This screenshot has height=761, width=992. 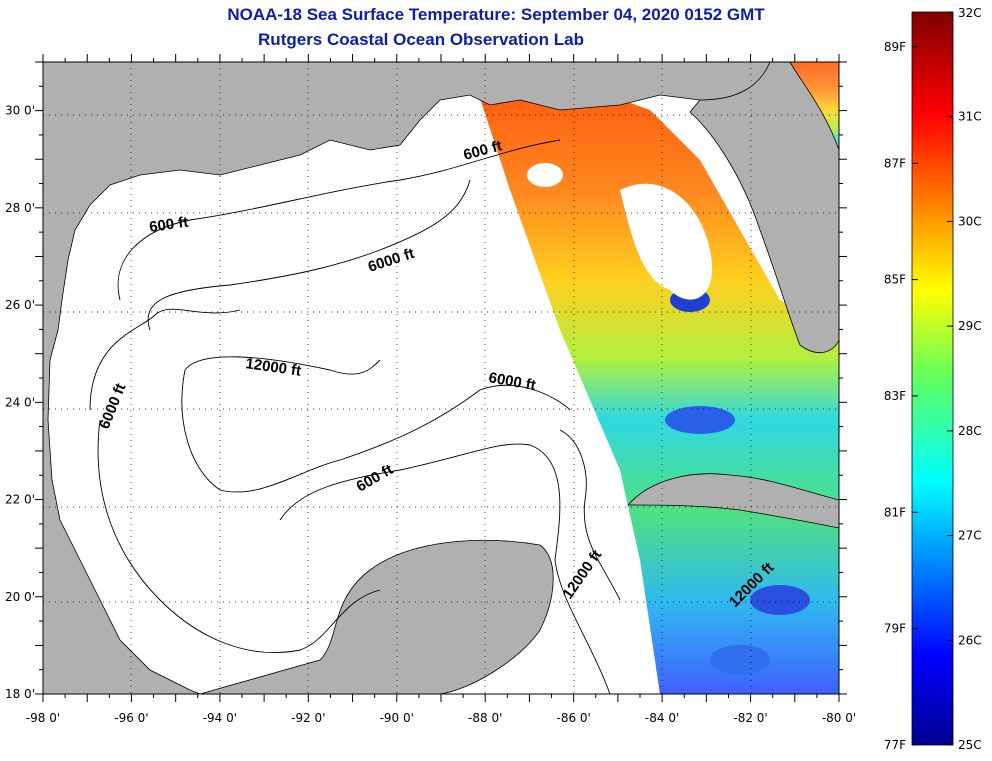 What do you see at coordinates (970, 640) in the screenshot?
I see `celsius-label: 26C` at bounding box center [970, 640].